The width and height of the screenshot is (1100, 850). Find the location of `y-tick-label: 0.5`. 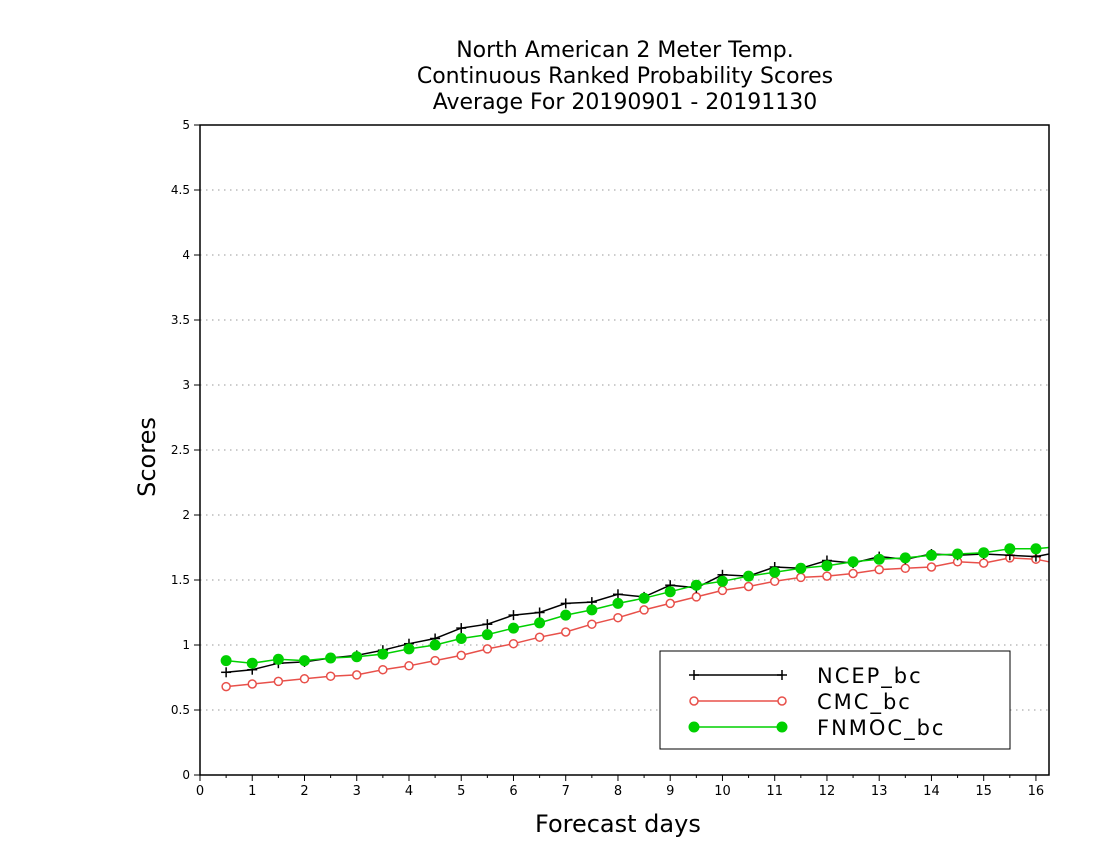

y-tick-label: 0.5 is located at coordinates (180, 710).